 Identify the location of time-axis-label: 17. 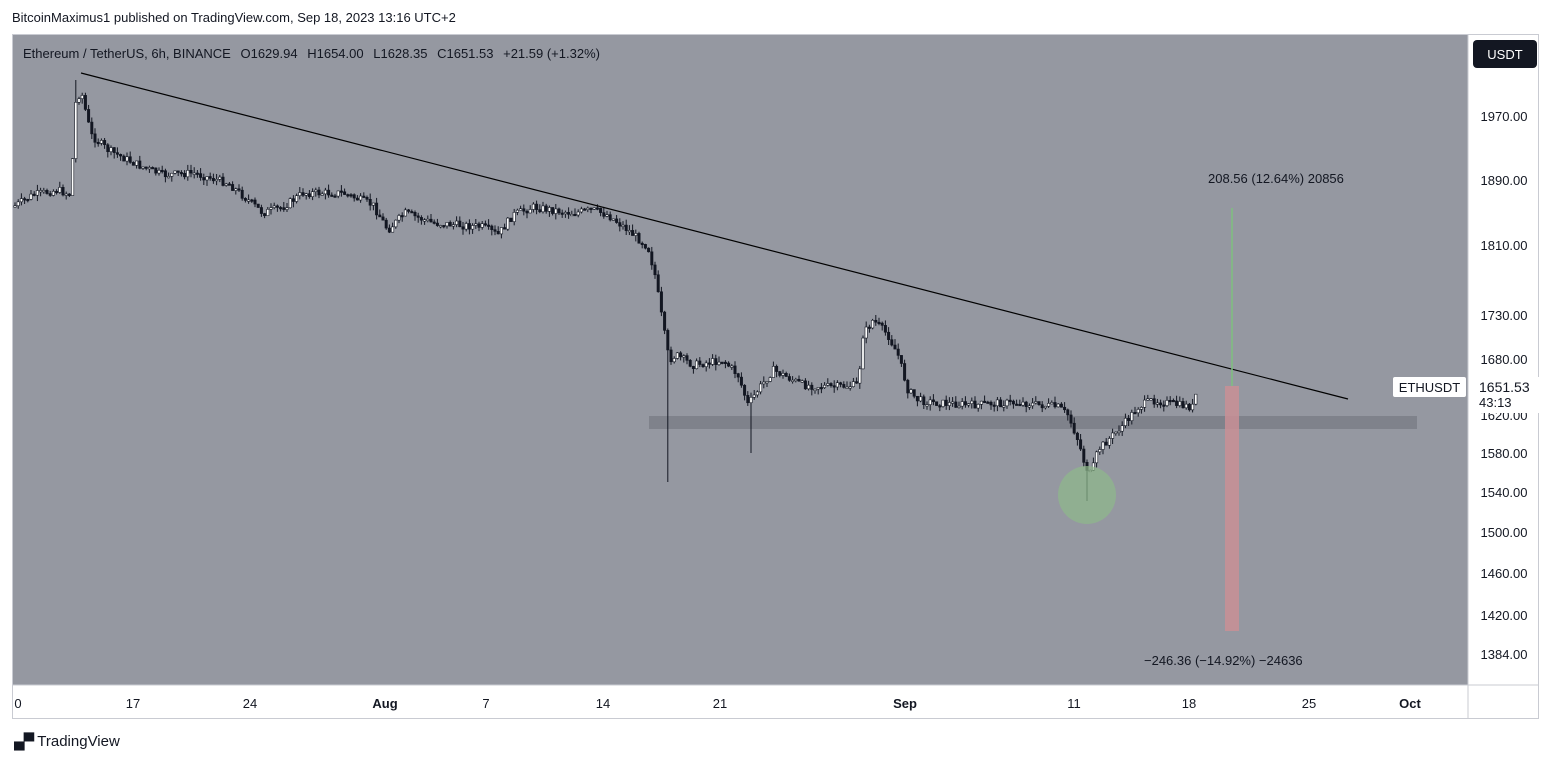
(133, 703).